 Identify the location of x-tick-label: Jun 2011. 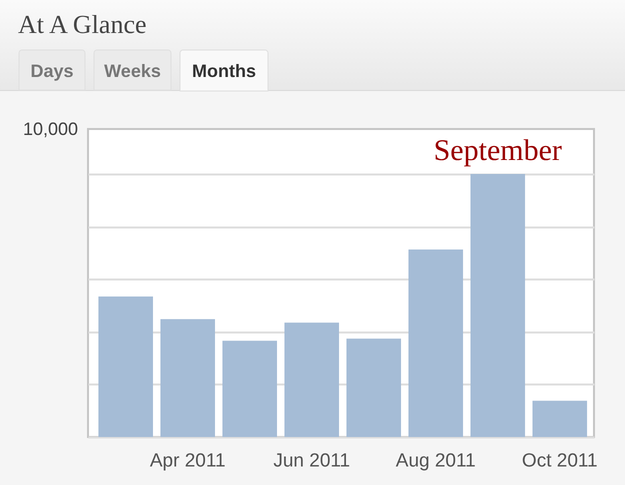
(311, 461).